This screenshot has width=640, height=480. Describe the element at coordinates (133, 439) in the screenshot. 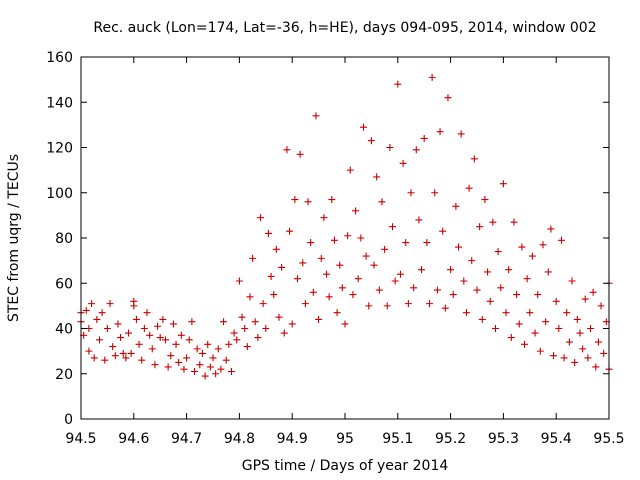

I see `x-tick-label: 94.6` at that location.